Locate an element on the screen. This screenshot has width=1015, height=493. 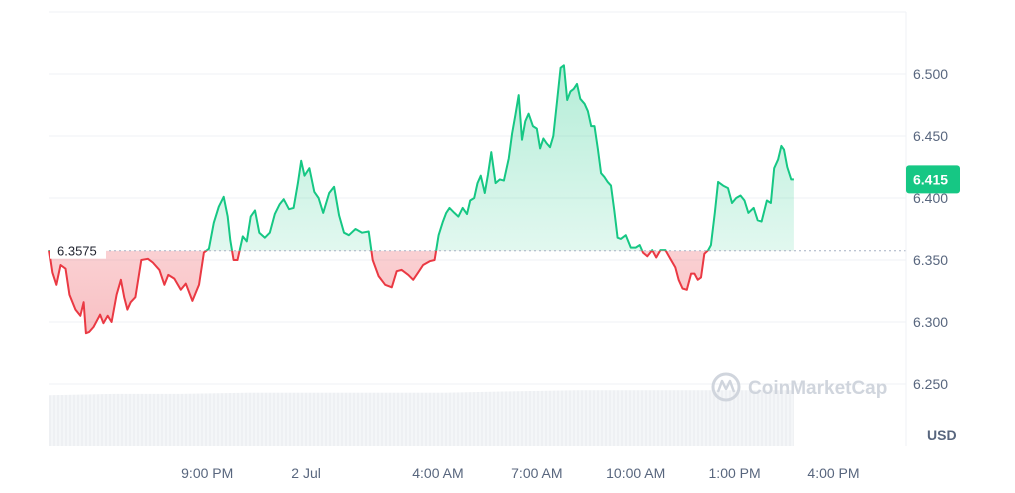
y-tick-label: 6.400 is located at coordinates (930, 198).